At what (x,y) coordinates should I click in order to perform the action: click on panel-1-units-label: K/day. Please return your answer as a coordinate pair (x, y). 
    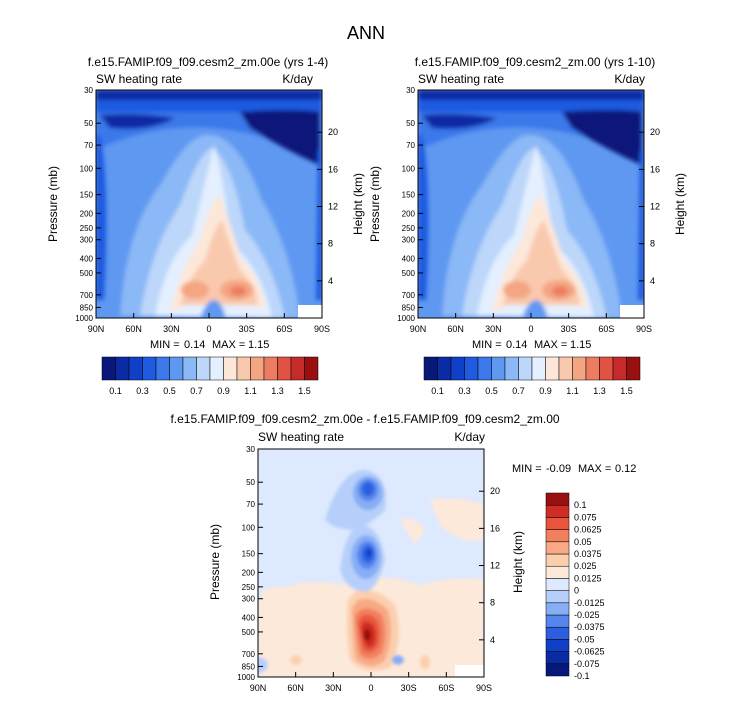
    Looking at the image, I should click on (297, 79).